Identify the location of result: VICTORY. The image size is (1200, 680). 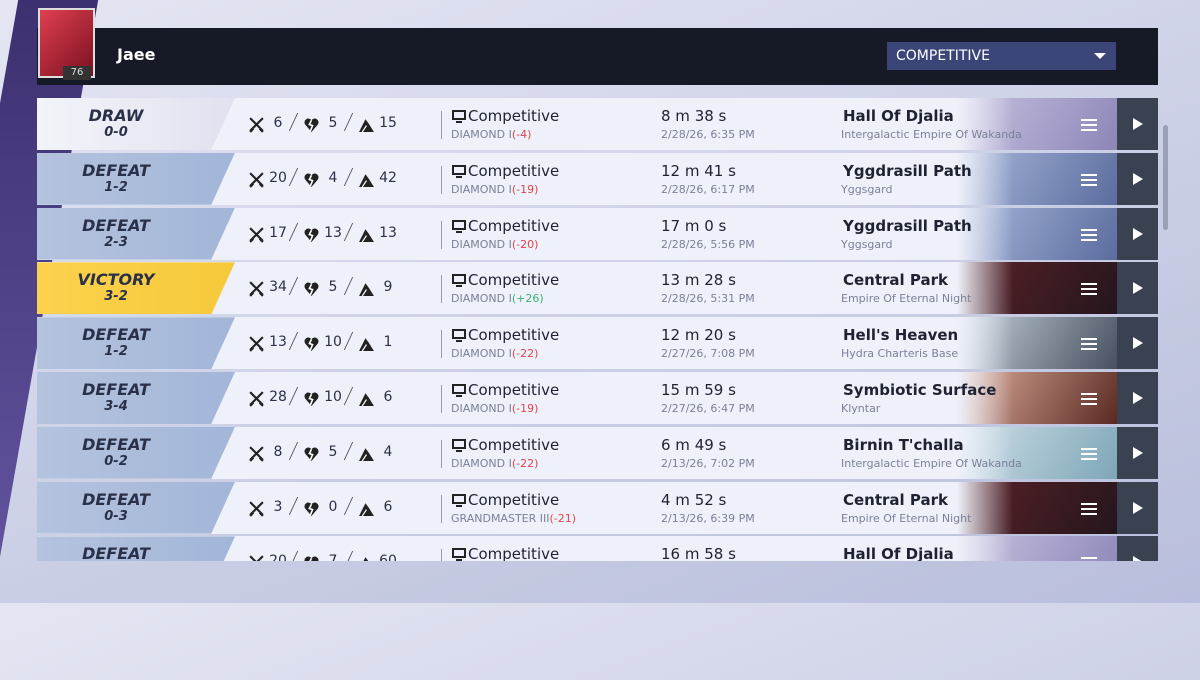
(116, 280).